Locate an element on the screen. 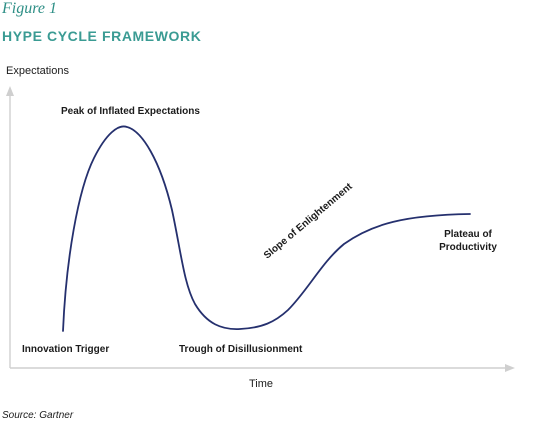 This screenshot has height=426, width=538. figure-label: Figure 1 is located at coordinates (29, 8).